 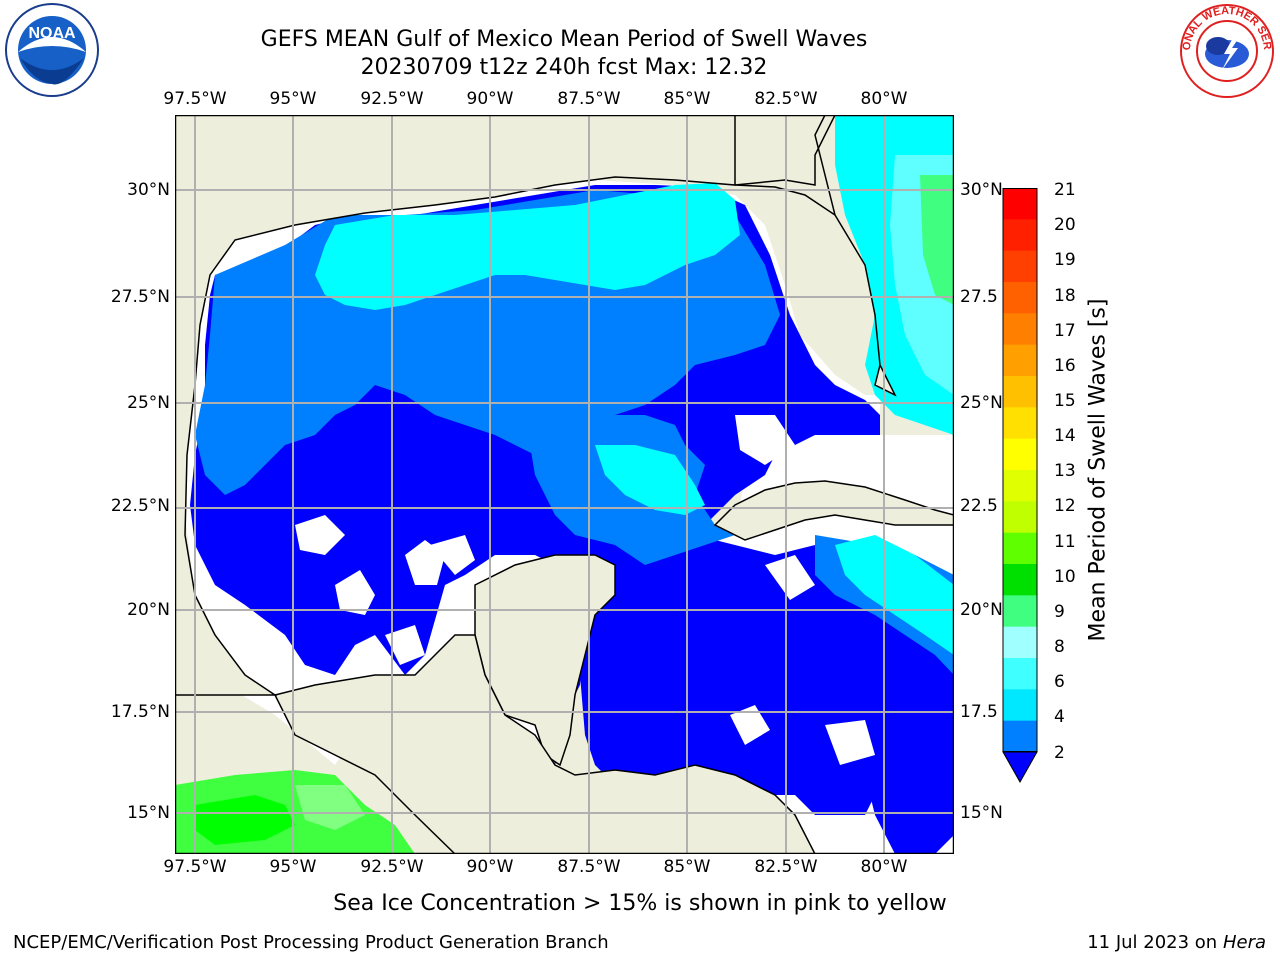 What do you see at coordinates (981, 610) in the screenshot?
I see `lat-label-right: 20°N` at bounding box center [981, 610].